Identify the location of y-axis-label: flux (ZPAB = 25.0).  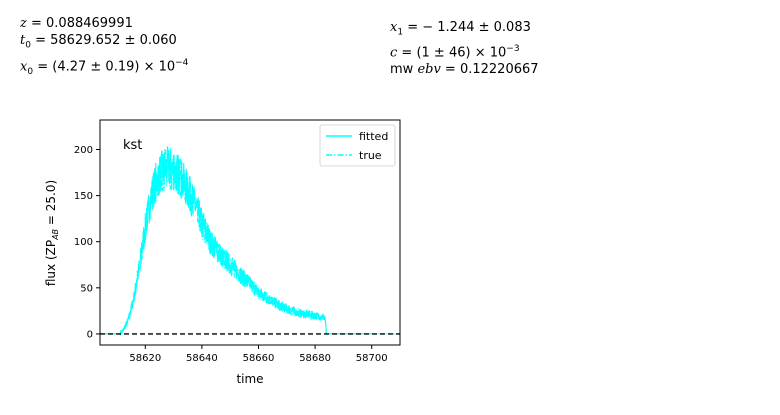
(52, 233).